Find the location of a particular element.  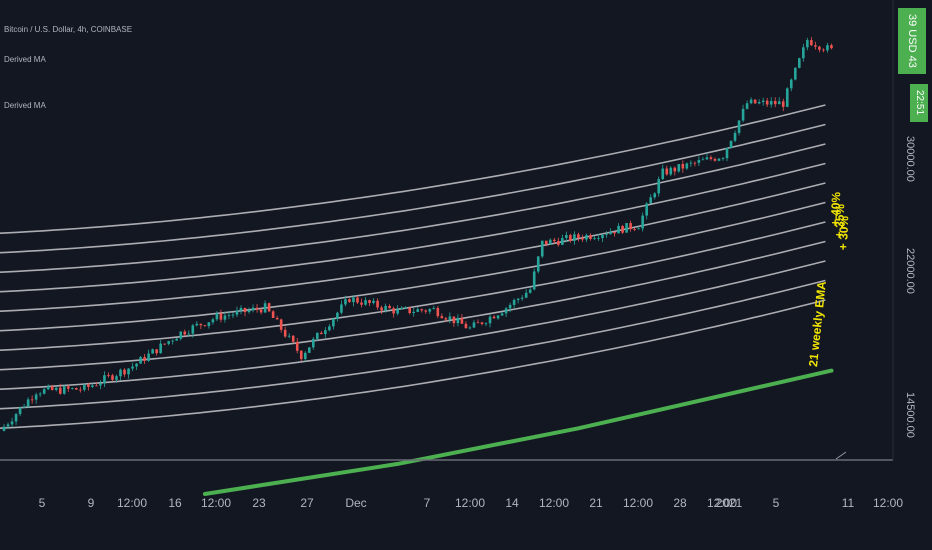

countdown-box: 22:51 is located at coordinates (919, 103).